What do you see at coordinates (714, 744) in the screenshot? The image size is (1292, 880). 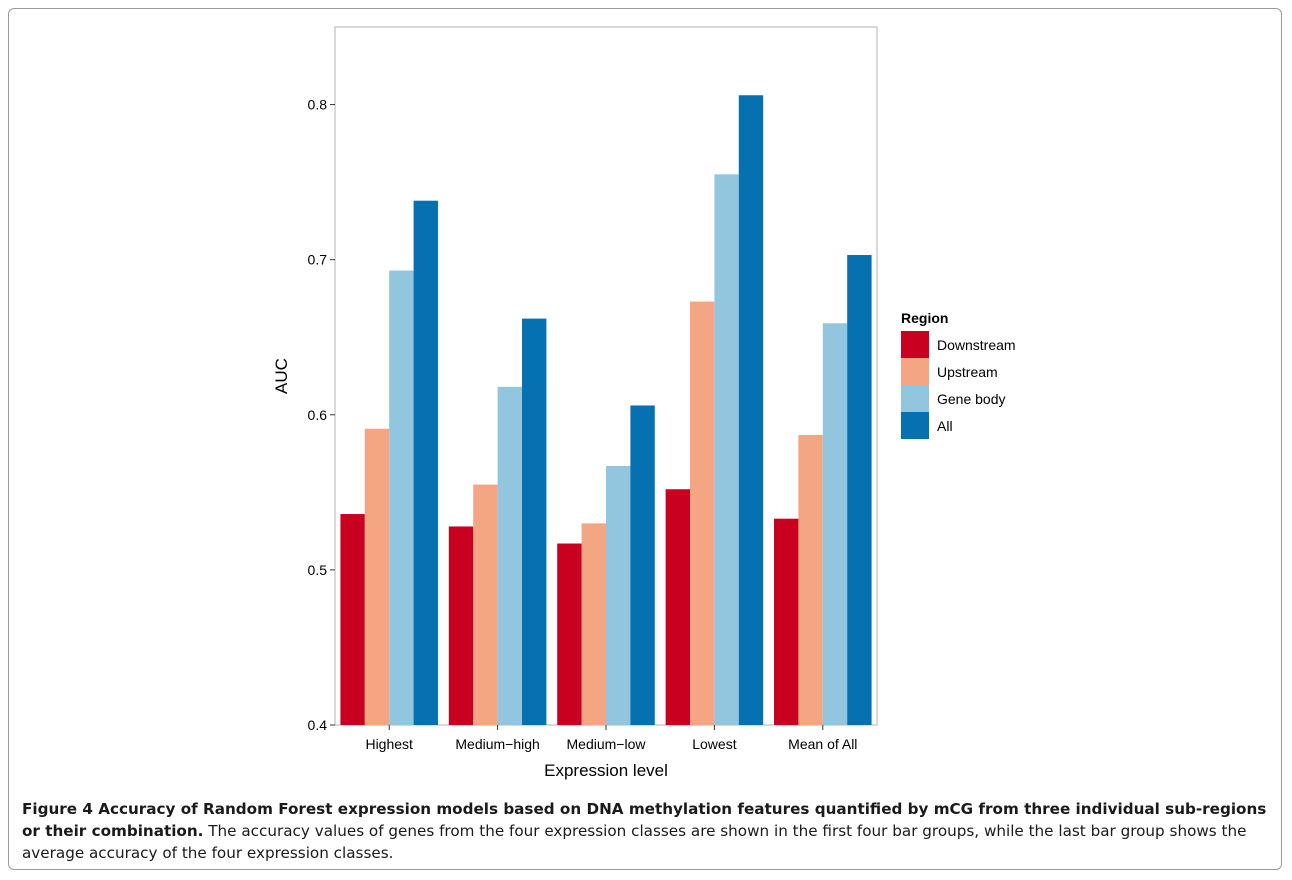 I see `x-tick-label: Lowest` at bounding box center [714, 744].